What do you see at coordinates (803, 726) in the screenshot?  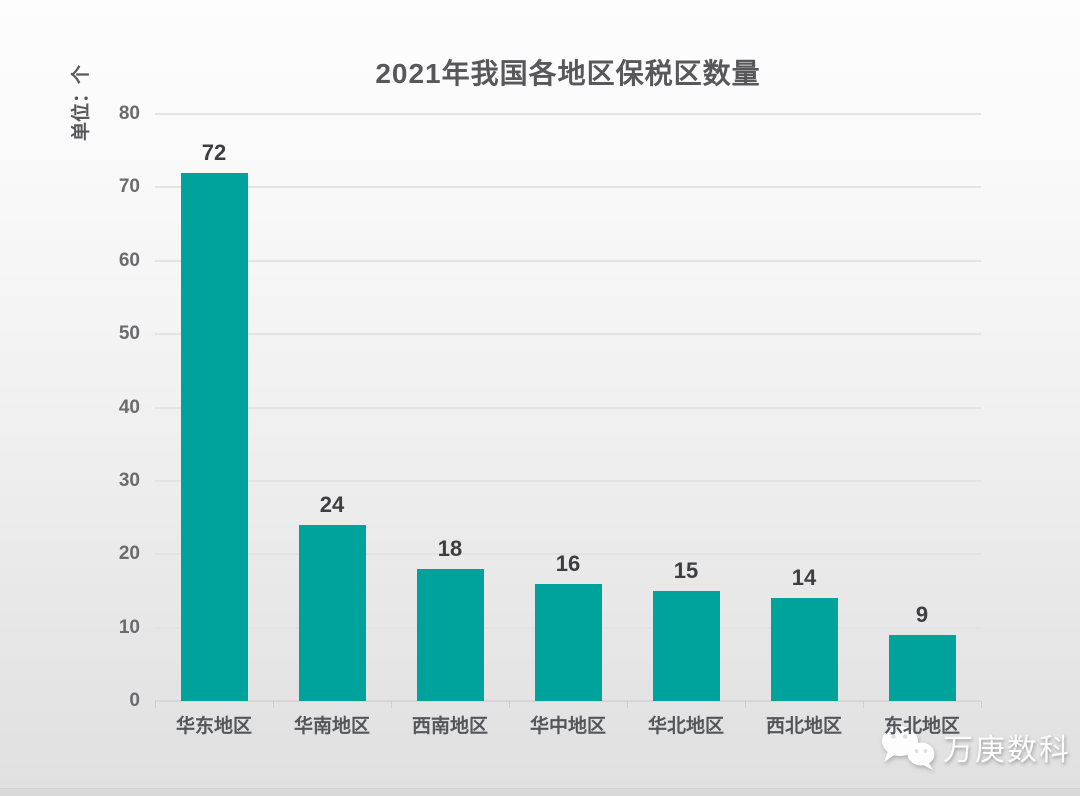 I see `x-axis-category-label: 西北地区` at bounding box center [803, 726].